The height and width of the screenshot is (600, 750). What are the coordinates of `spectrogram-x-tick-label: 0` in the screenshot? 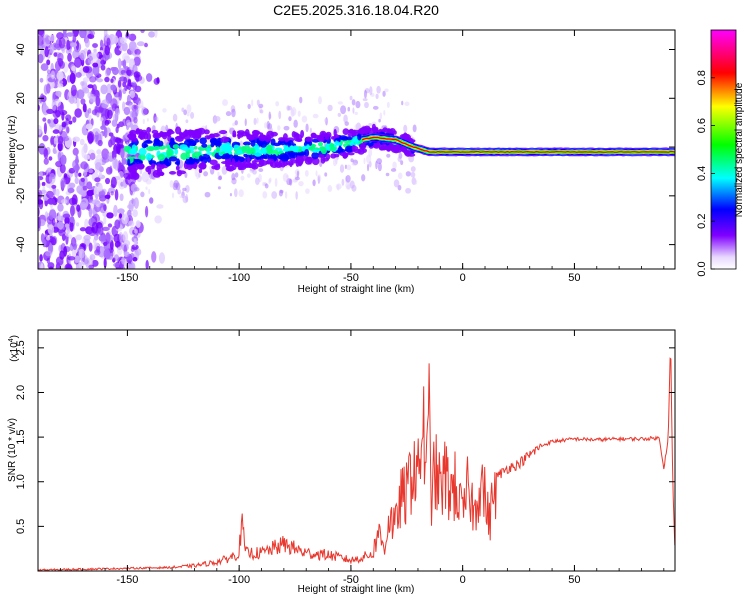 It's located at (463, 278).